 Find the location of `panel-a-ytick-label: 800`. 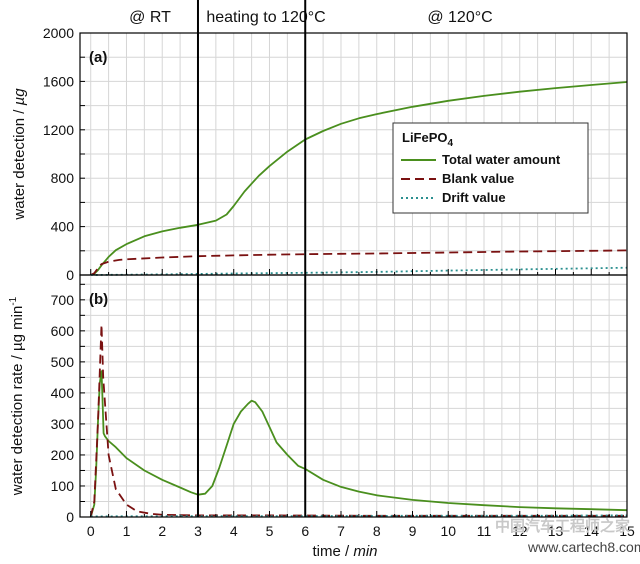

panel-a-ytick-label: 800 is located at coordinates (63, 178).